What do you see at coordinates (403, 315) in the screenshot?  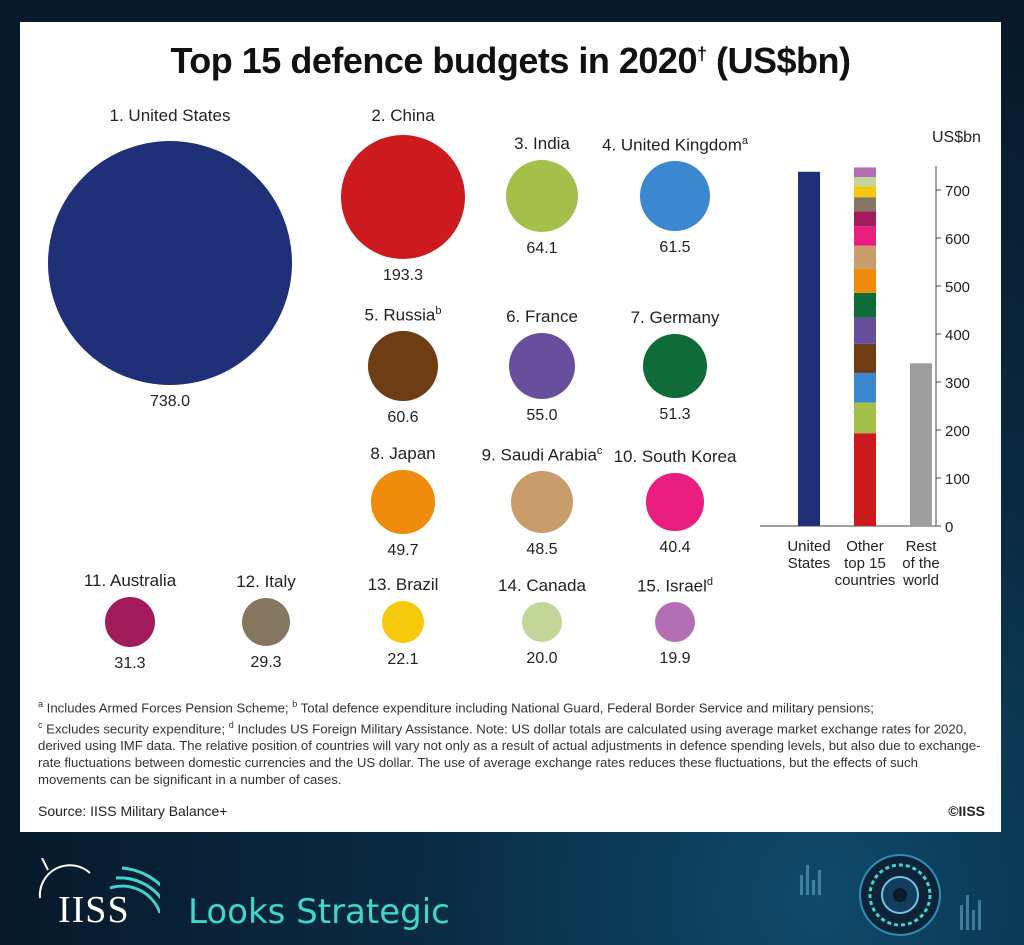 I see `bubble-label: 5. Russiab` at bounding box center [403, 315].